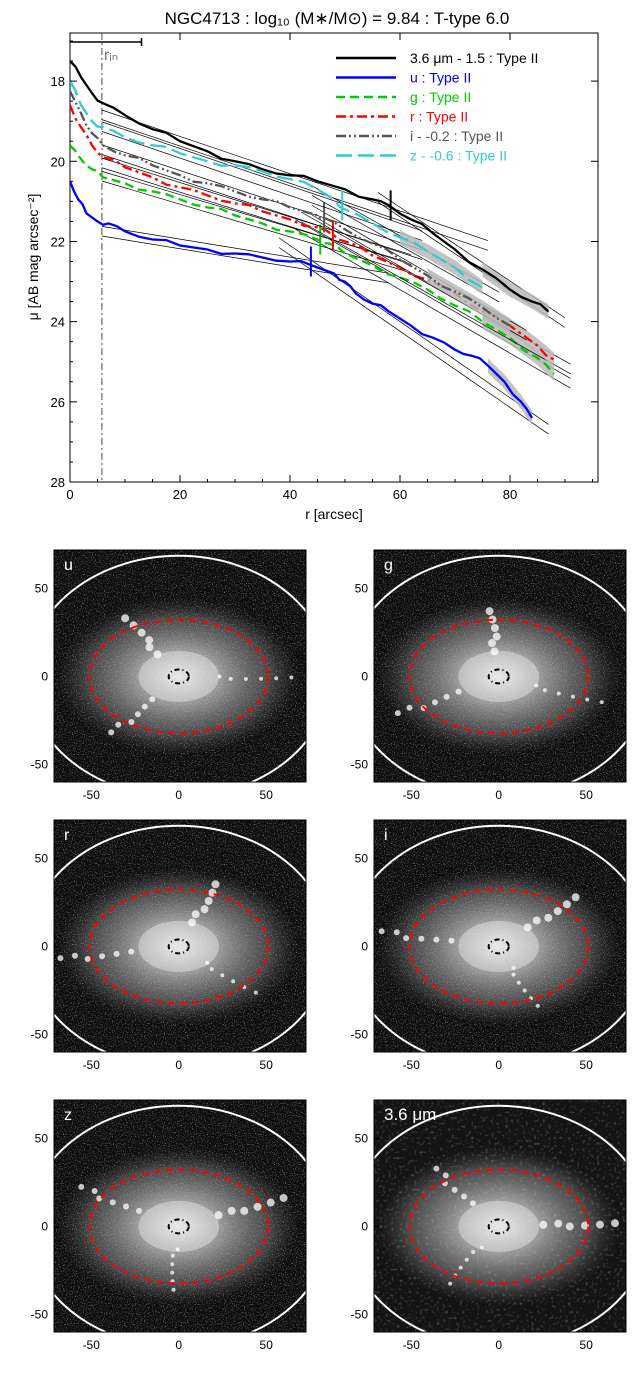 The width and height of the screenshot is (639, 1377). Describe the element at coordinates (58, 402) in the screenshot. I see `y-tick-label: 26` at that location.